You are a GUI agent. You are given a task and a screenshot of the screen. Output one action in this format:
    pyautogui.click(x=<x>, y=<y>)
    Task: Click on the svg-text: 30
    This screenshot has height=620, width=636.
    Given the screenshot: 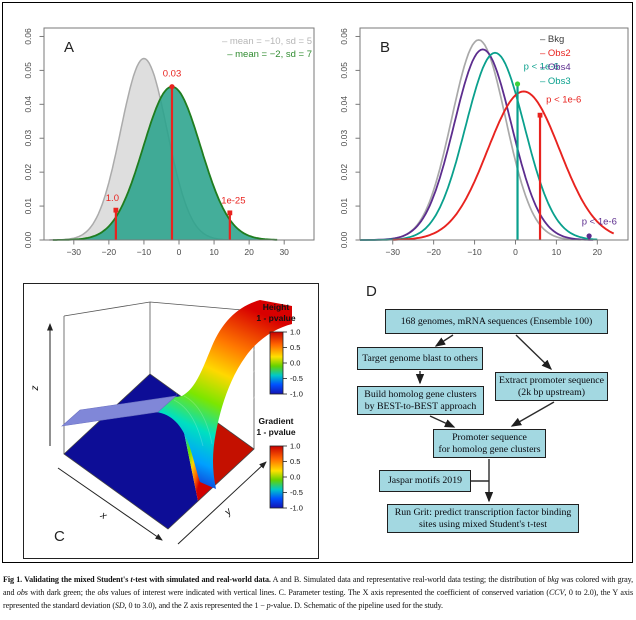 What is the action you would take?
    pyautogui.click(x=284, y=252)
    